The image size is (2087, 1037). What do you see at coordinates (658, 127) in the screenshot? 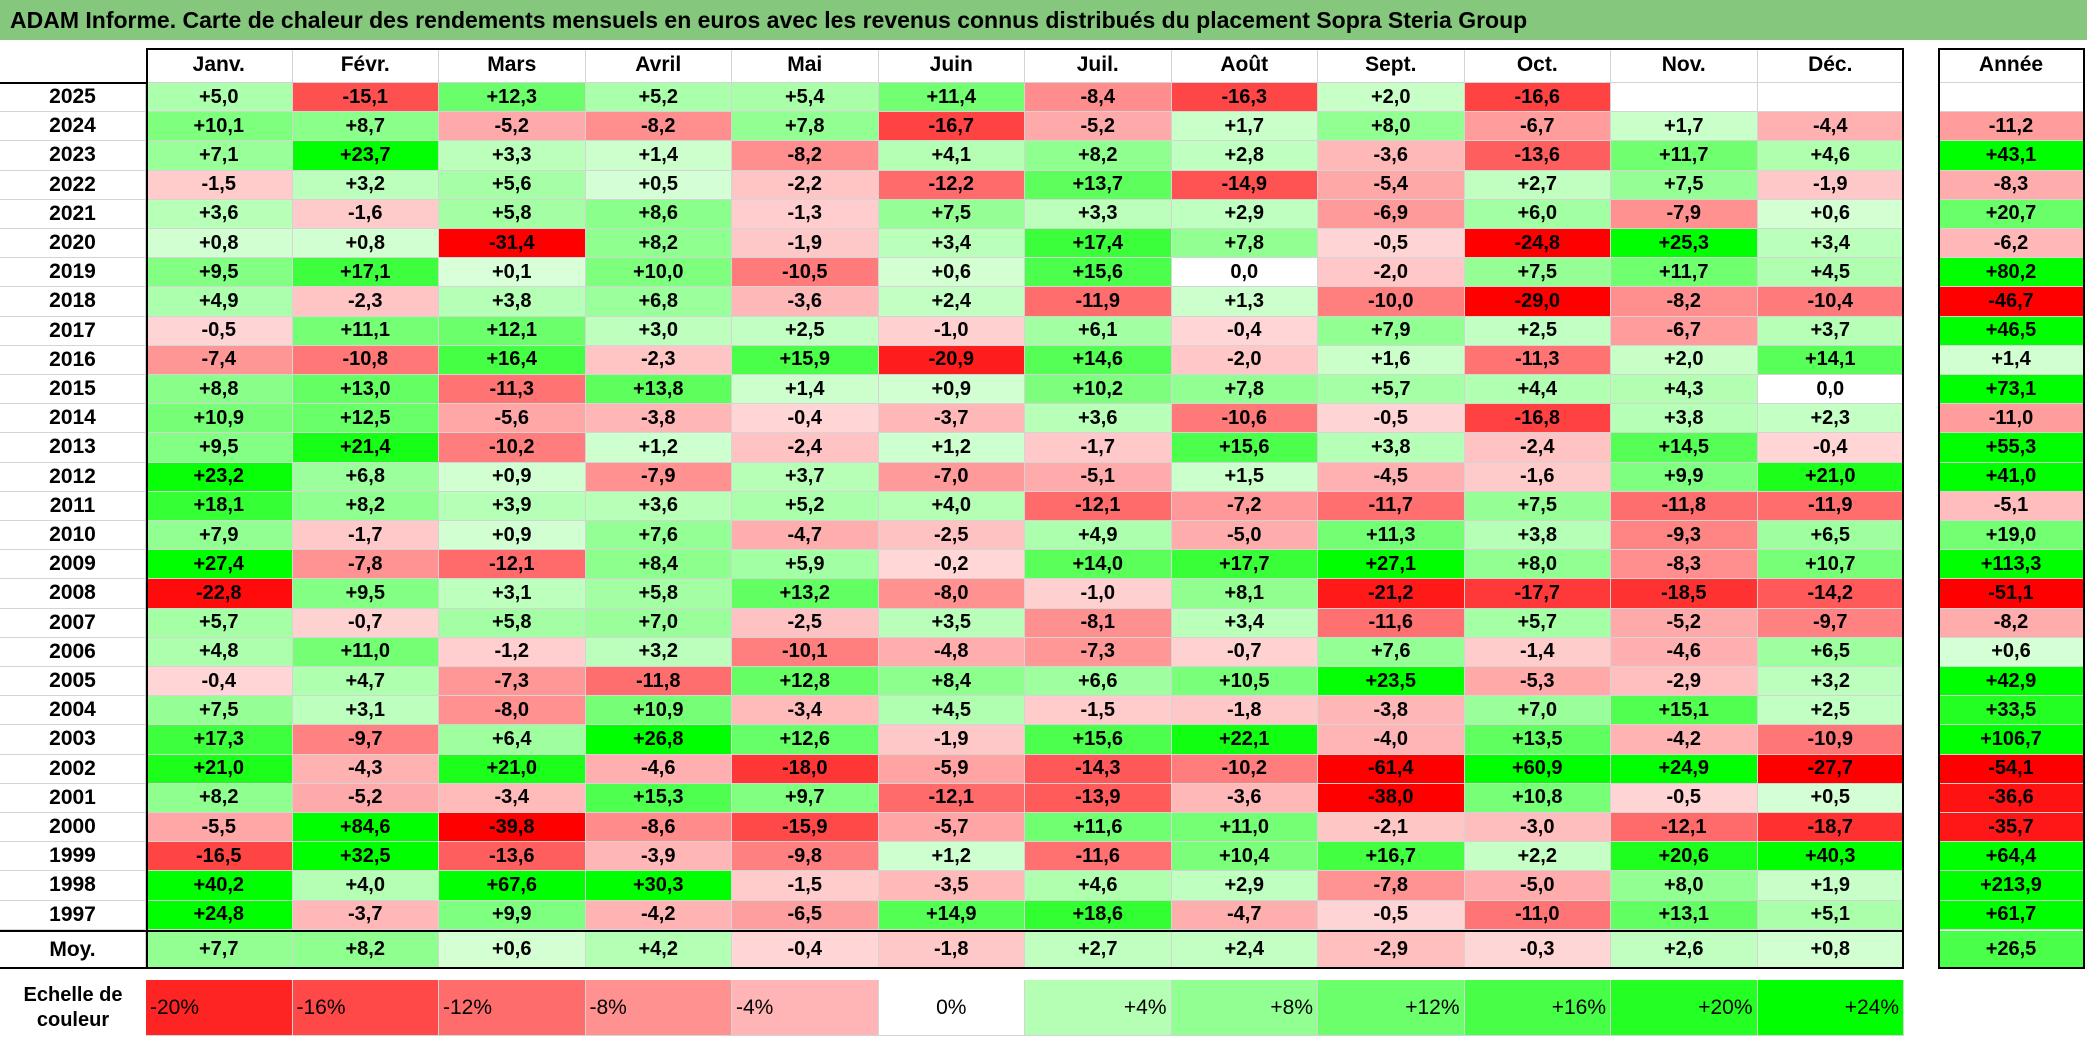
I see `heatmap-cell: -8,2` at bounding box center [658, 127].